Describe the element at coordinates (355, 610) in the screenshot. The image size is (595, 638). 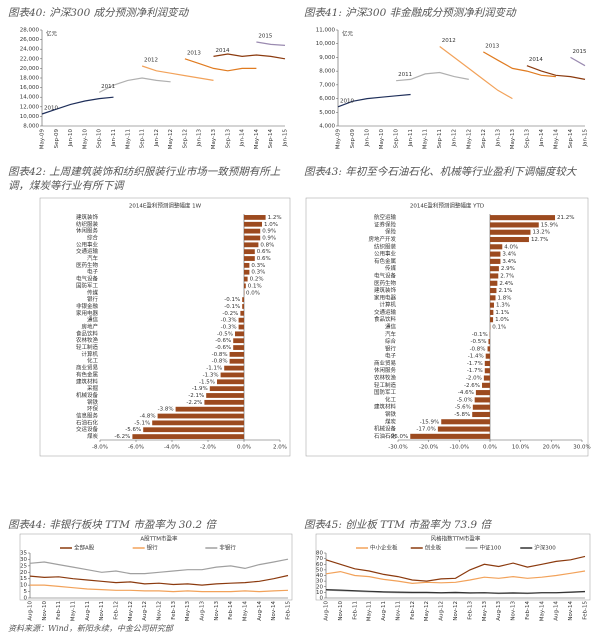
I see `x-tick-label: Feb-11` at that location.